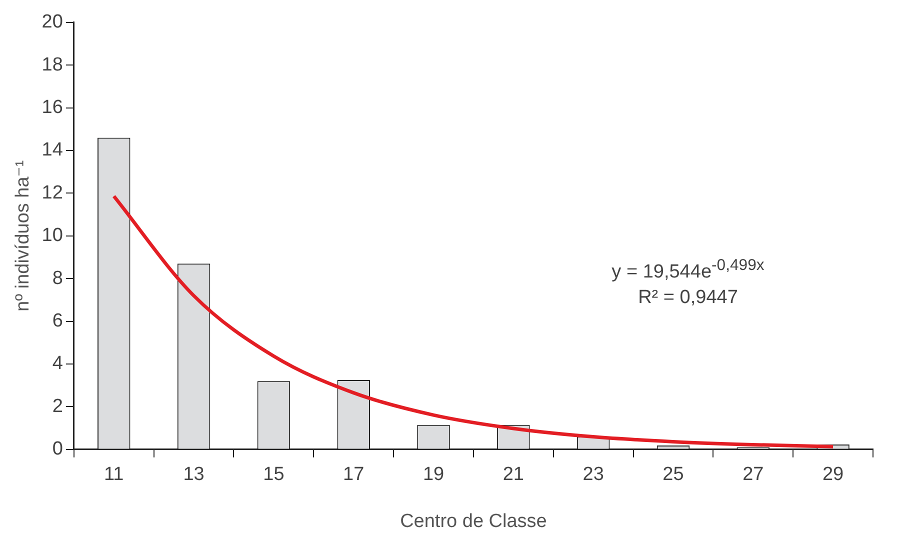 The width and height of the screenshot is (901, 545). What do you see at coordinates (753, 475) in the screenshot?
I see `x-tick-label: 27` at bounding box center [753, 475].